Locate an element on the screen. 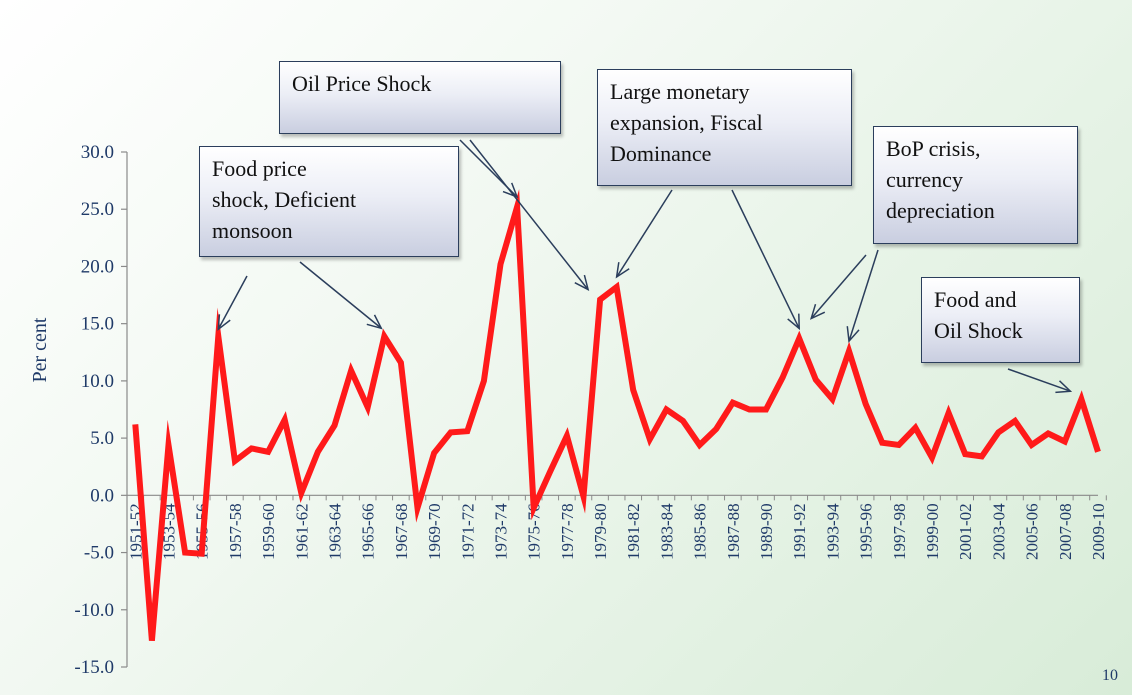  y-tick-label: -10.0 is located at coordinates (94, 610).